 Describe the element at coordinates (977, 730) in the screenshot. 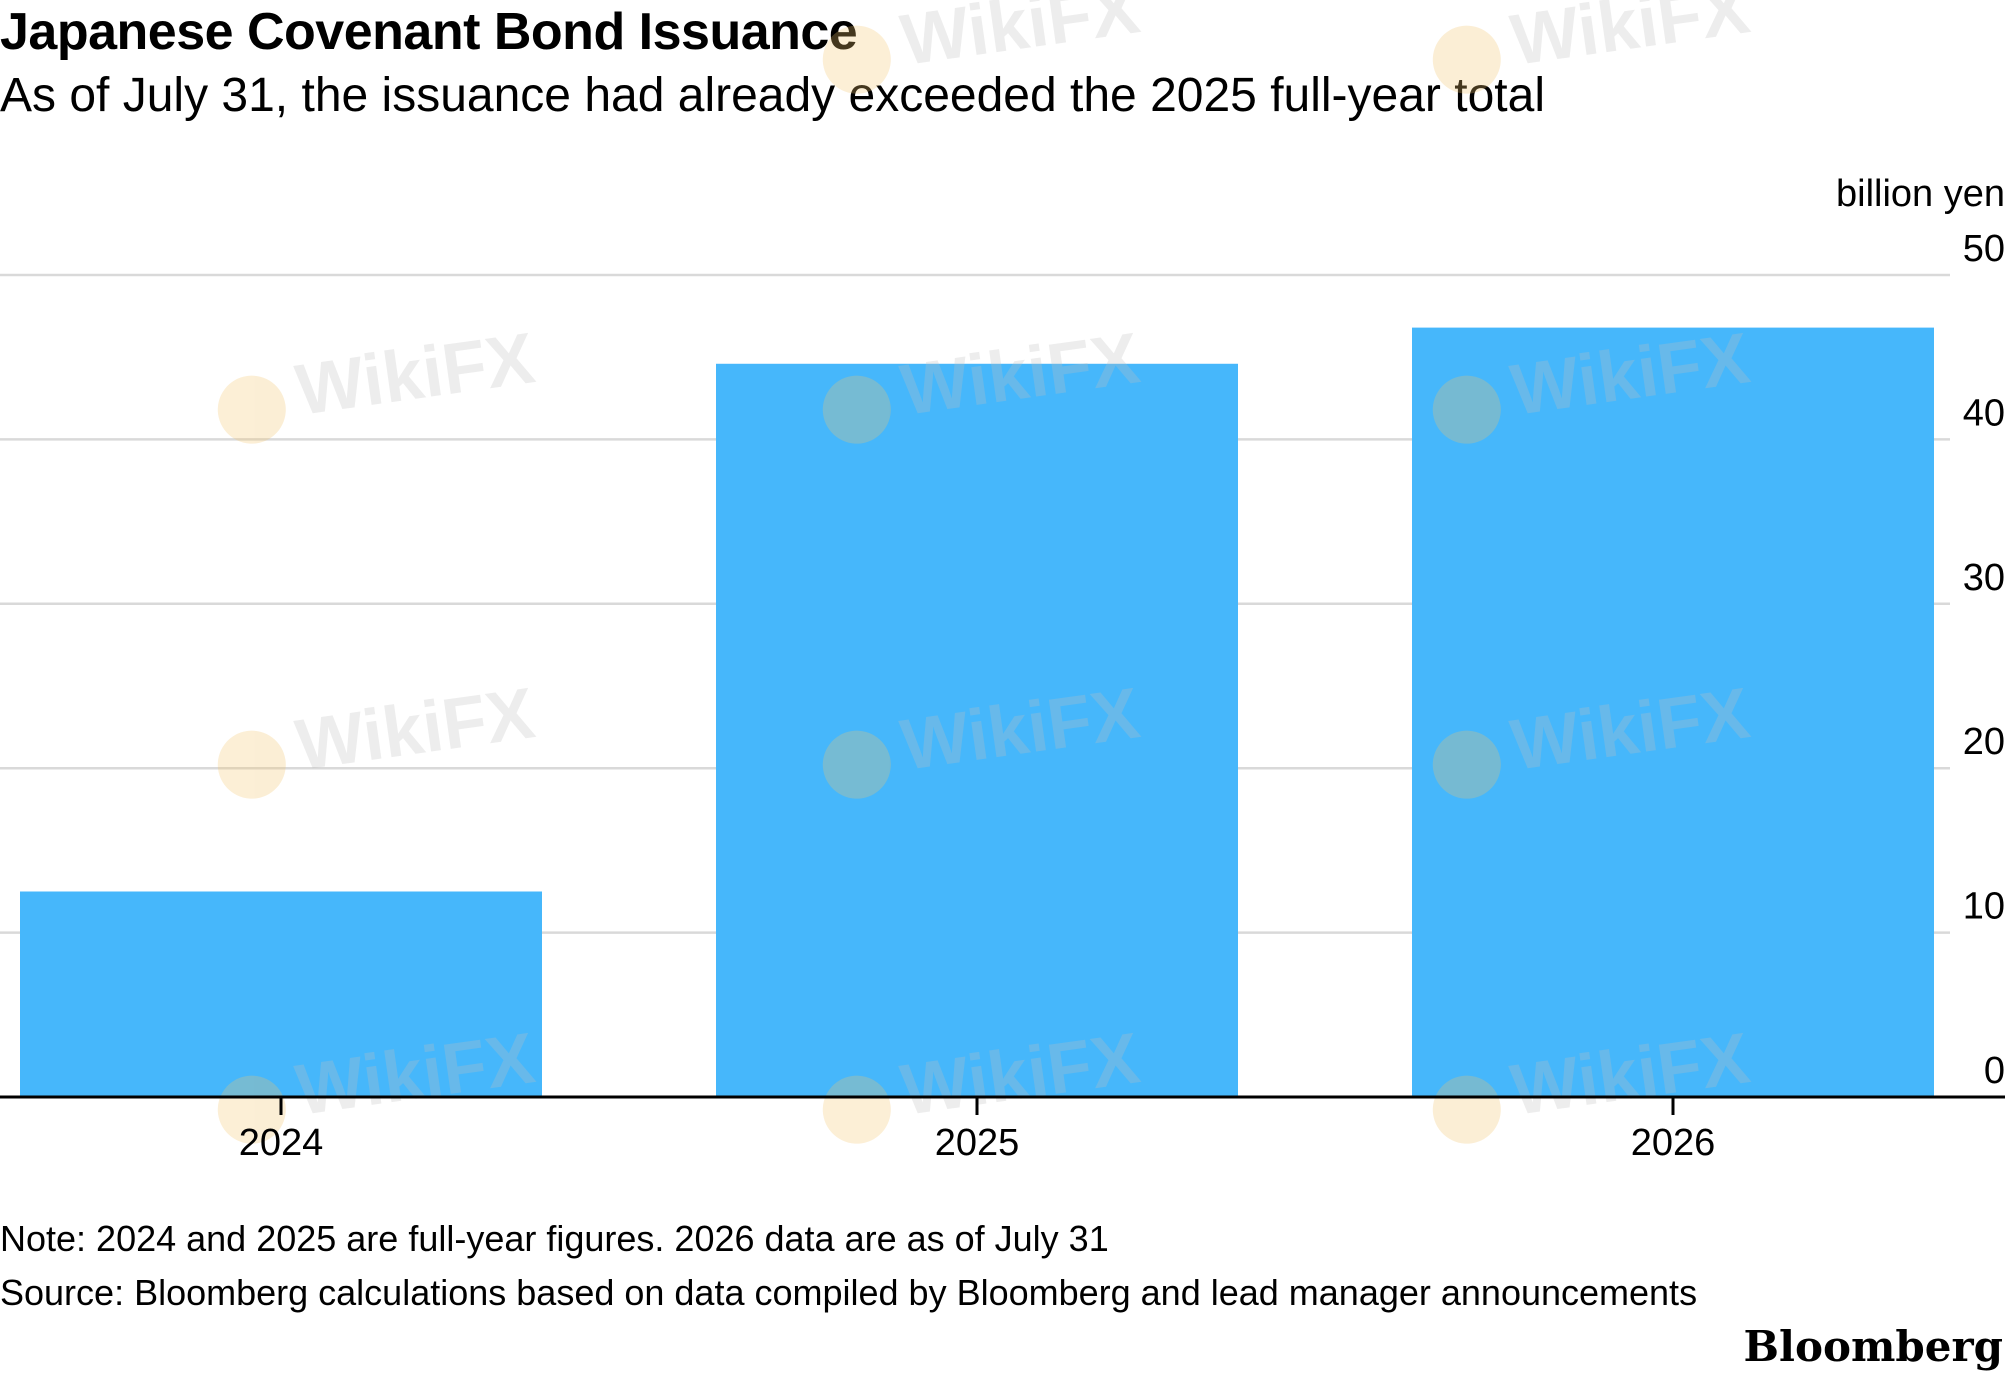

I see `bar-2025` at that location.